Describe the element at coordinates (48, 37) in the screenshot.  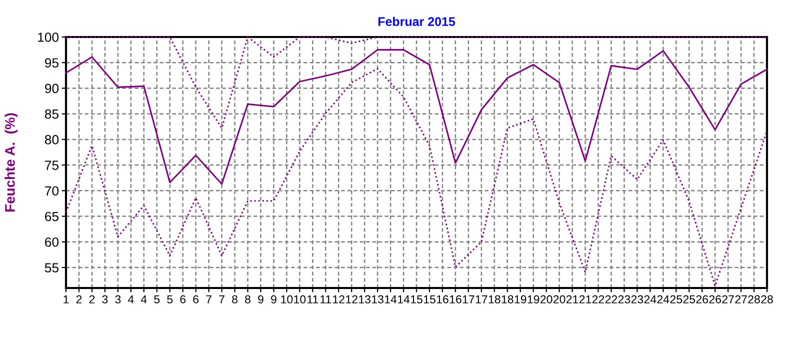
I see `y-tick-label: 100` at that location.